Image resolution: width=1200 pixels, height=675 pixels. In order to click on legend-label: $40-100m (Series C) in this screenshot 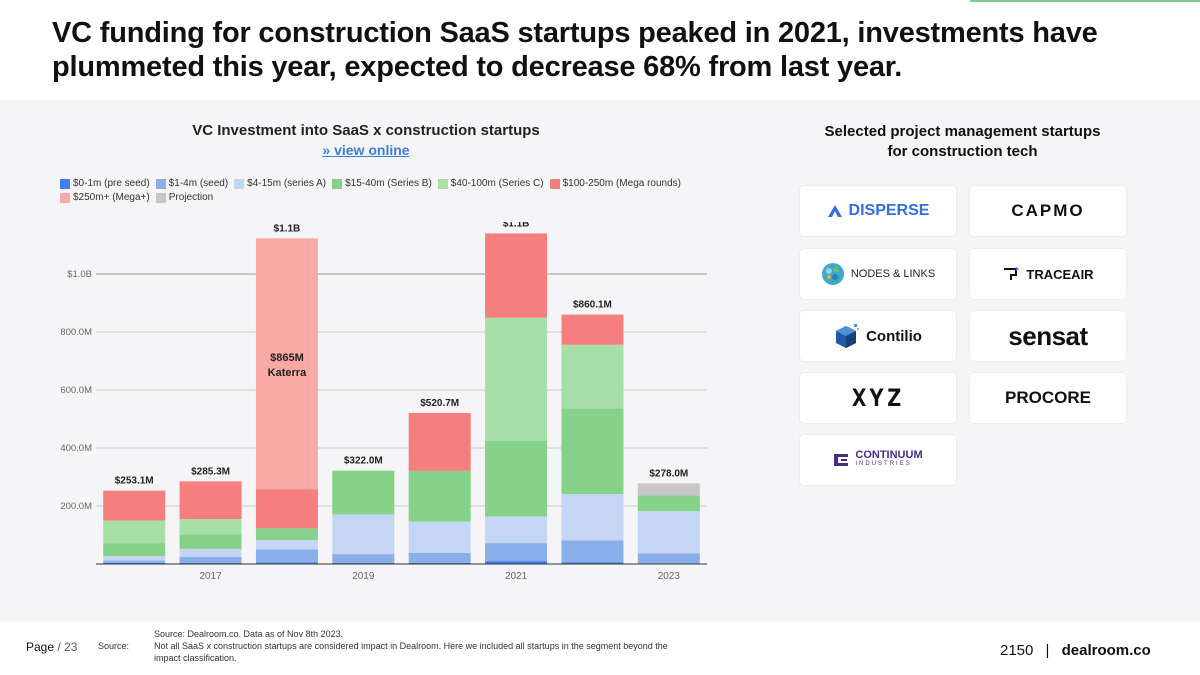, I will do `click(497, 183)`.